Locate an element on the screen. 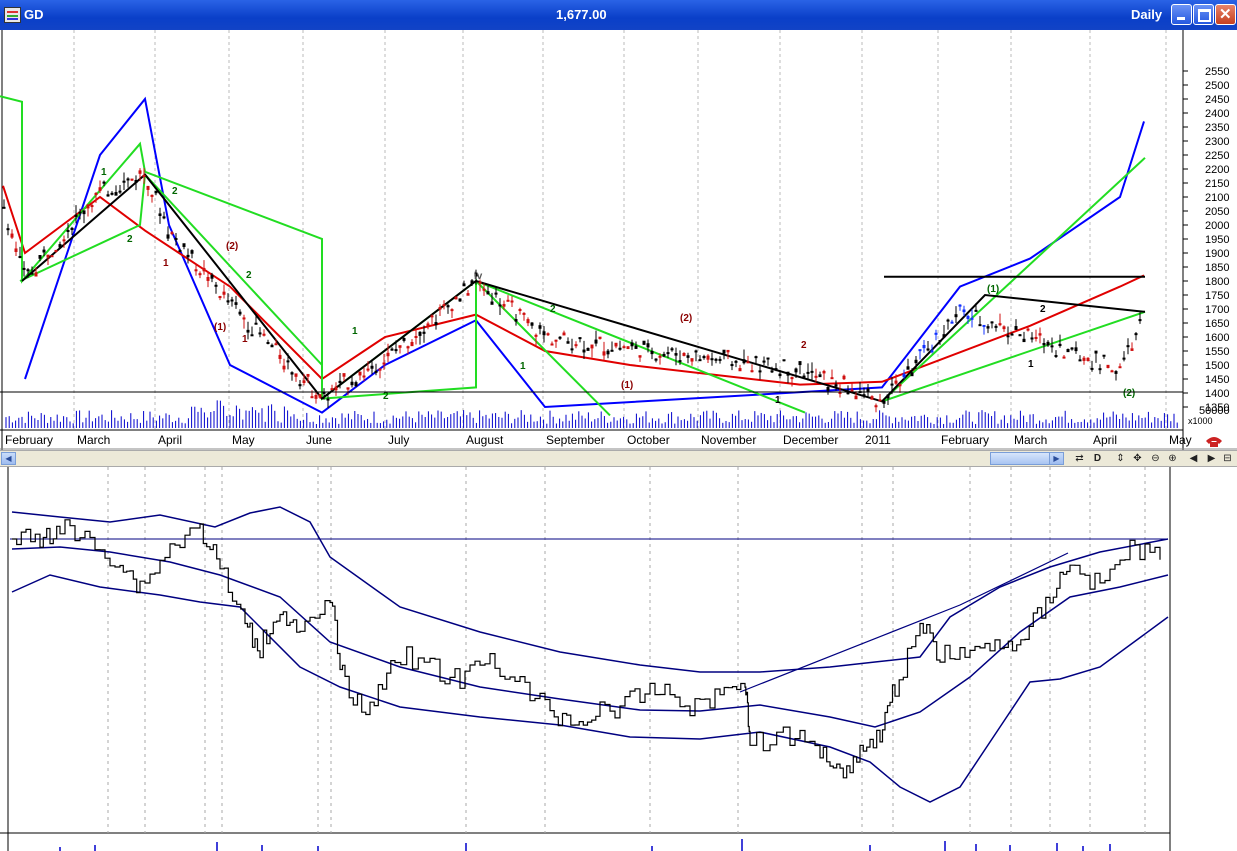 The image size is (1237, 851). vertical-arrows-icon: ⇕ is located at coordinates (1120, 458).